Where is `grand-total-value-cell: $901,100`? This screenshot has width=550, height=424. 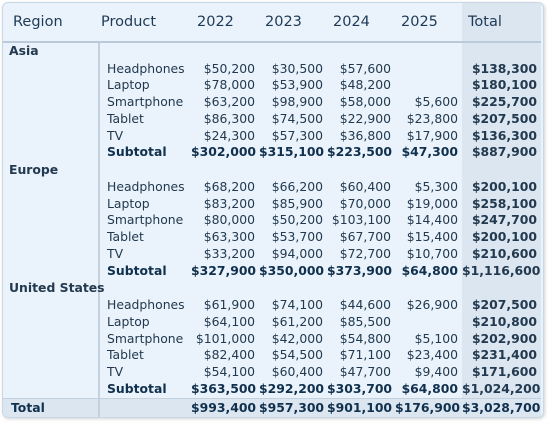 grand-total-value-cell: $901,100 is located at coordinates (361, 407).